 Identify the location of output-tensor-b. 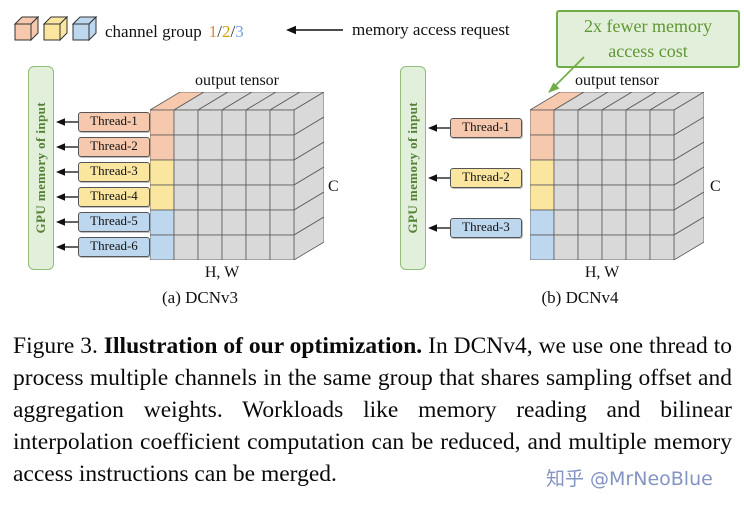
(617, 176).